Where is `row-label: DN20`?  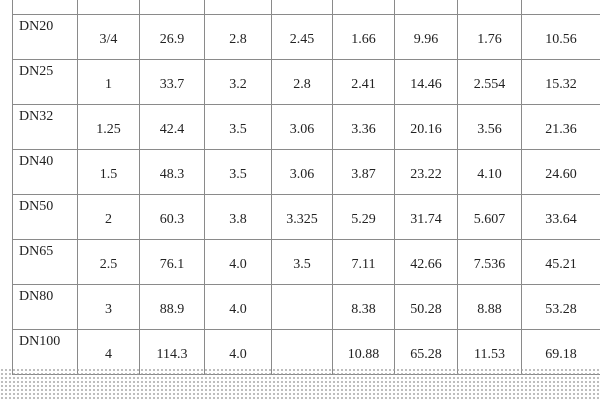 row-label: DN20 is located at coordinates (45, 37).